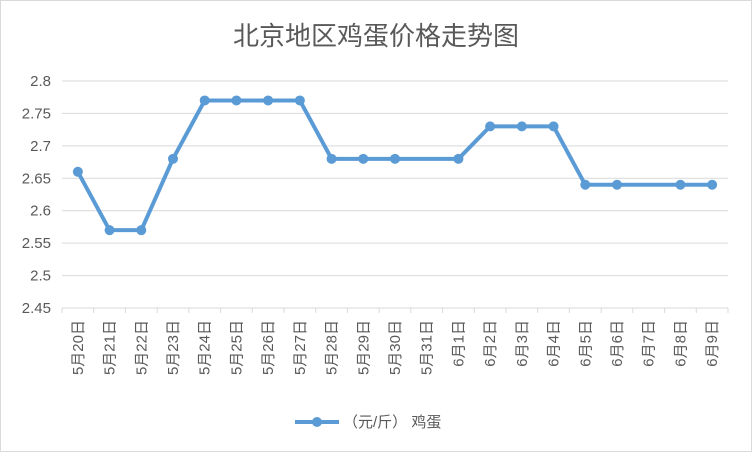 Image resolution: width=752 pixels, height=452 pixels. Describe the element at coordinates (36, 113) in the screenshot. I see `y-tick-label: 2.75` at that location.